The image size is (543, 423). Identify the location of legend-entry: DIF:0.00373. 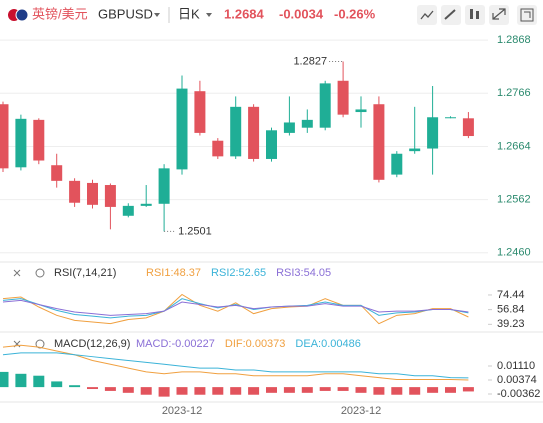
(255, 344).